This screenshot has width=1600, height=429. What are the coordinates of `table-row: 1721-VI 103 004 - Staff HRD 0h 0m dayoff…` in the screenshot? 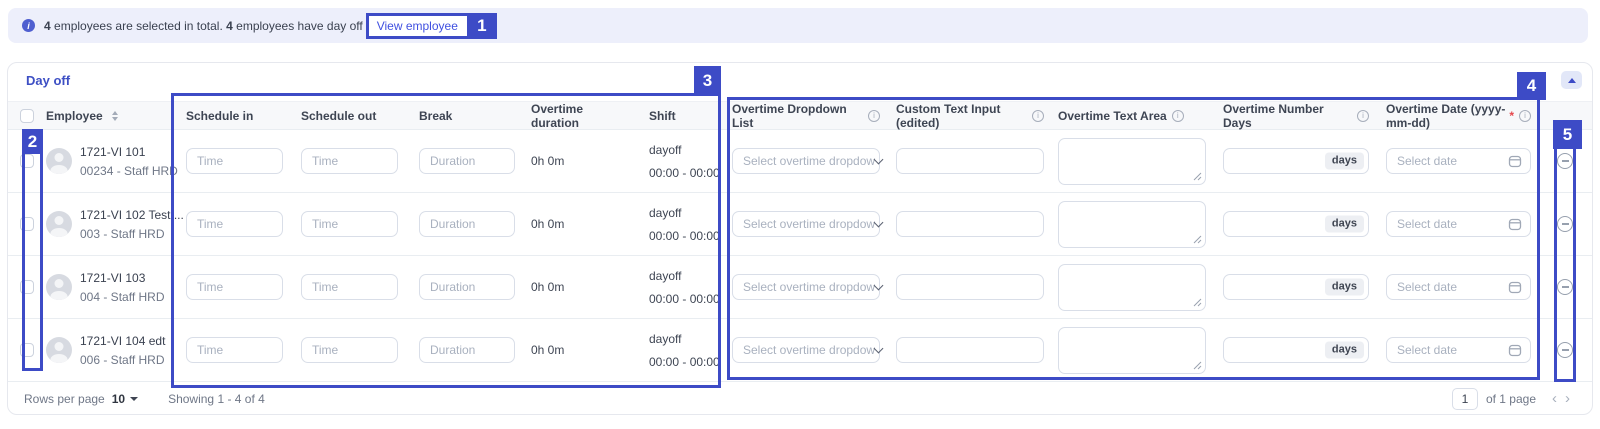 It's located at (800, 287).